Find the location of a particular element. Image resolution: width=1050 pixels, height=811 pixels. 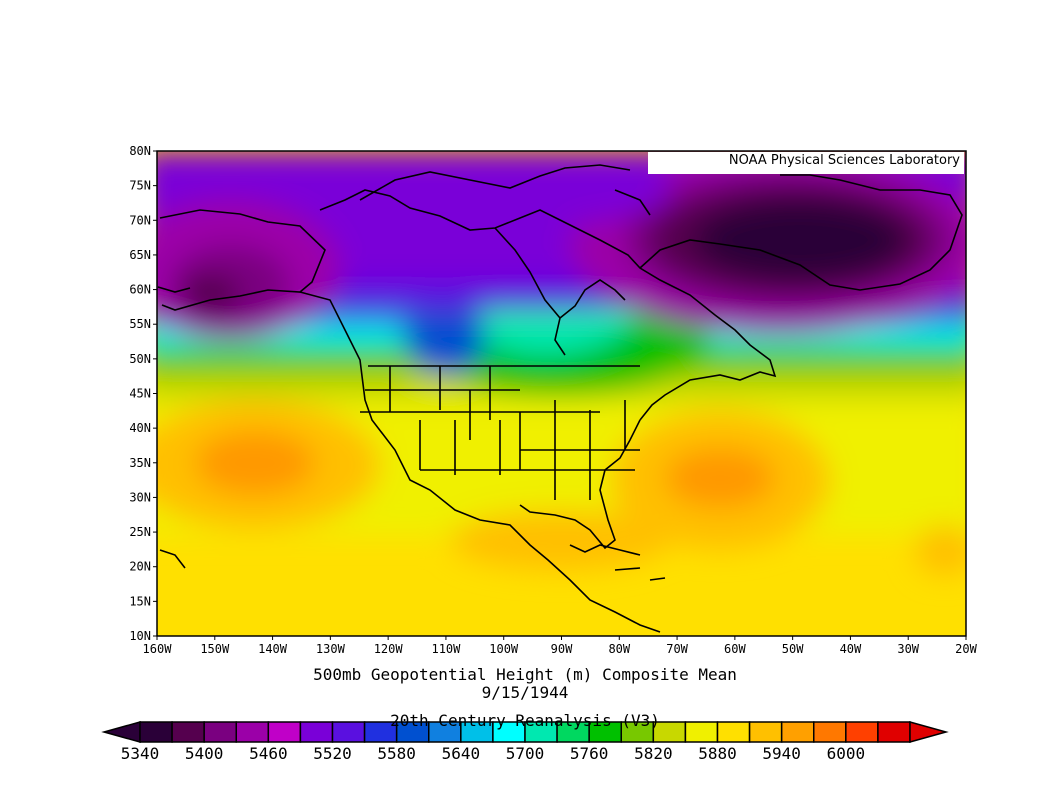

dataset-source: 20th Century Reanalysis (V3) is located at coordinates (525, 720).